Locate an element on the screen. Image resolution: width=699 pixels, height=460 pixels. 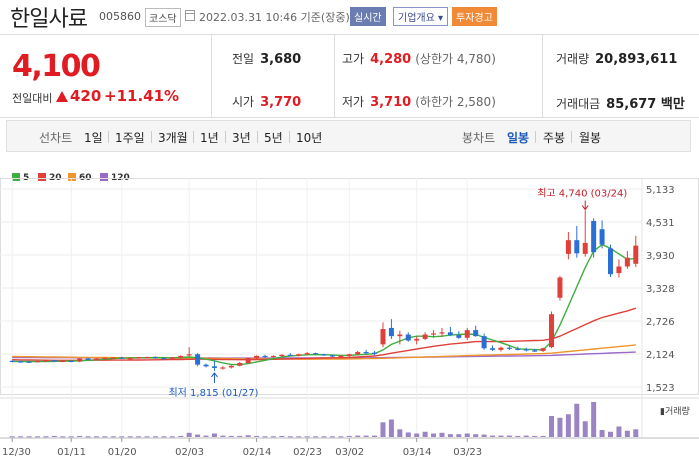
y-tick-label: 4,531 is located at coordinates (660, 223).